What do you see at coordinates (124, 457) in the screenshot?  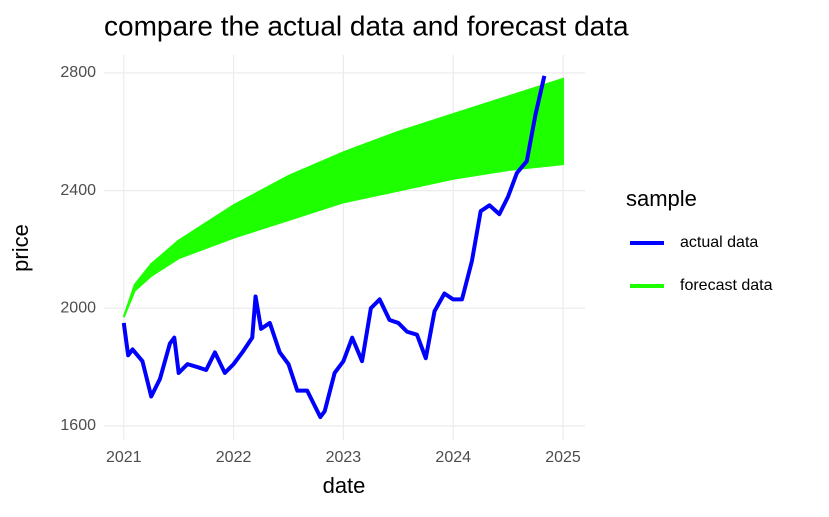 I see `x-tick-label: 2021` at bounding box center [124, 457].